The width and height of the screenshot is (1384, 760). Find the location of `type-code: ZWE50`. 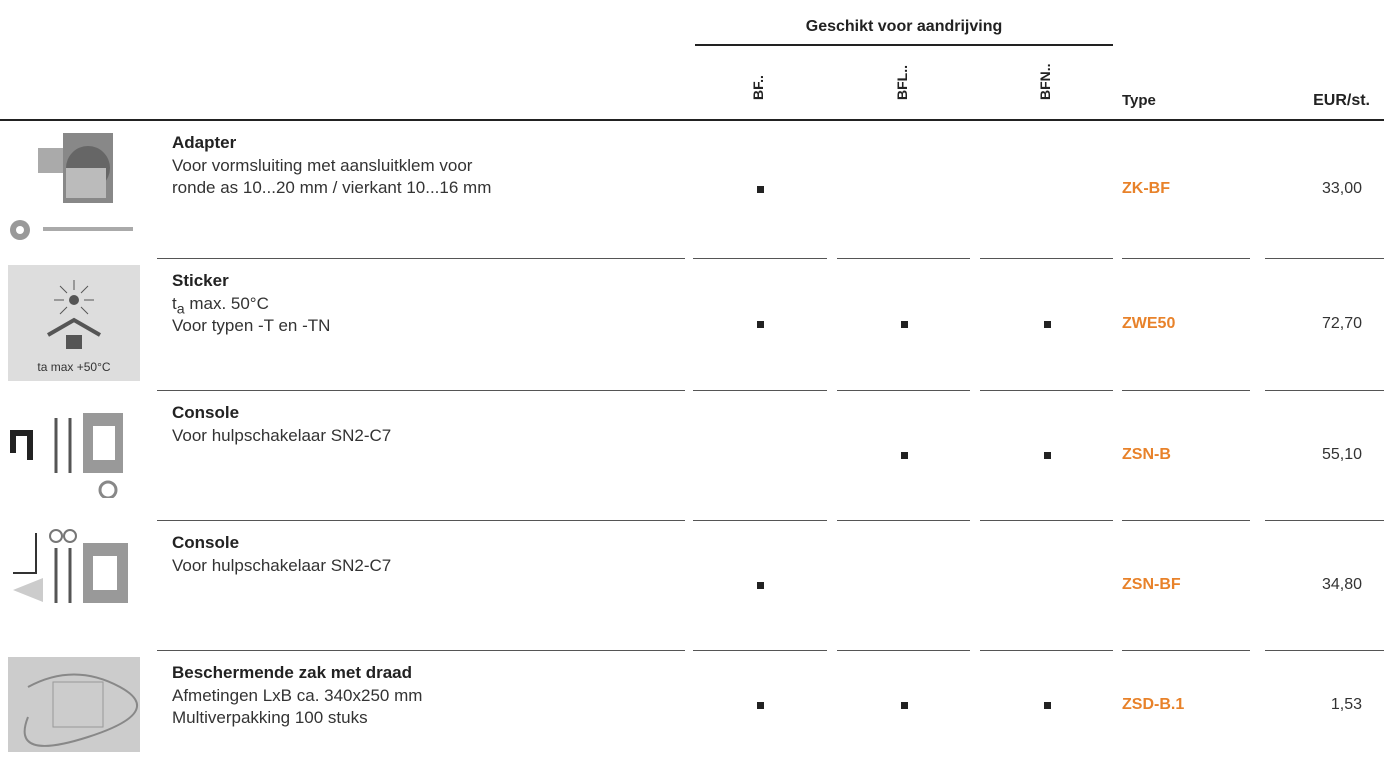

type-code: ZWE50 is located at coordinates (1149, 323).